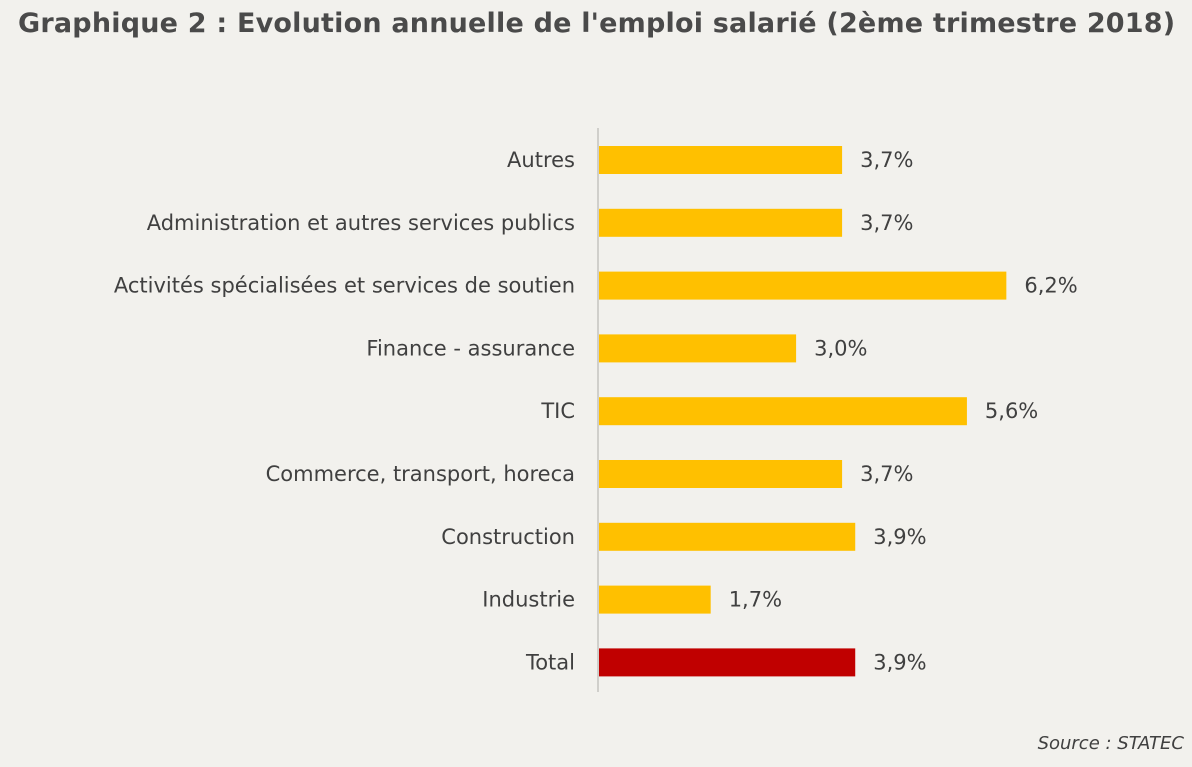 This screenshot has height=767, width=1192. Describe the element at coordinates (420, 474) in the screenshot. I see `category-label: Commerce, transport, horeca` at that location.